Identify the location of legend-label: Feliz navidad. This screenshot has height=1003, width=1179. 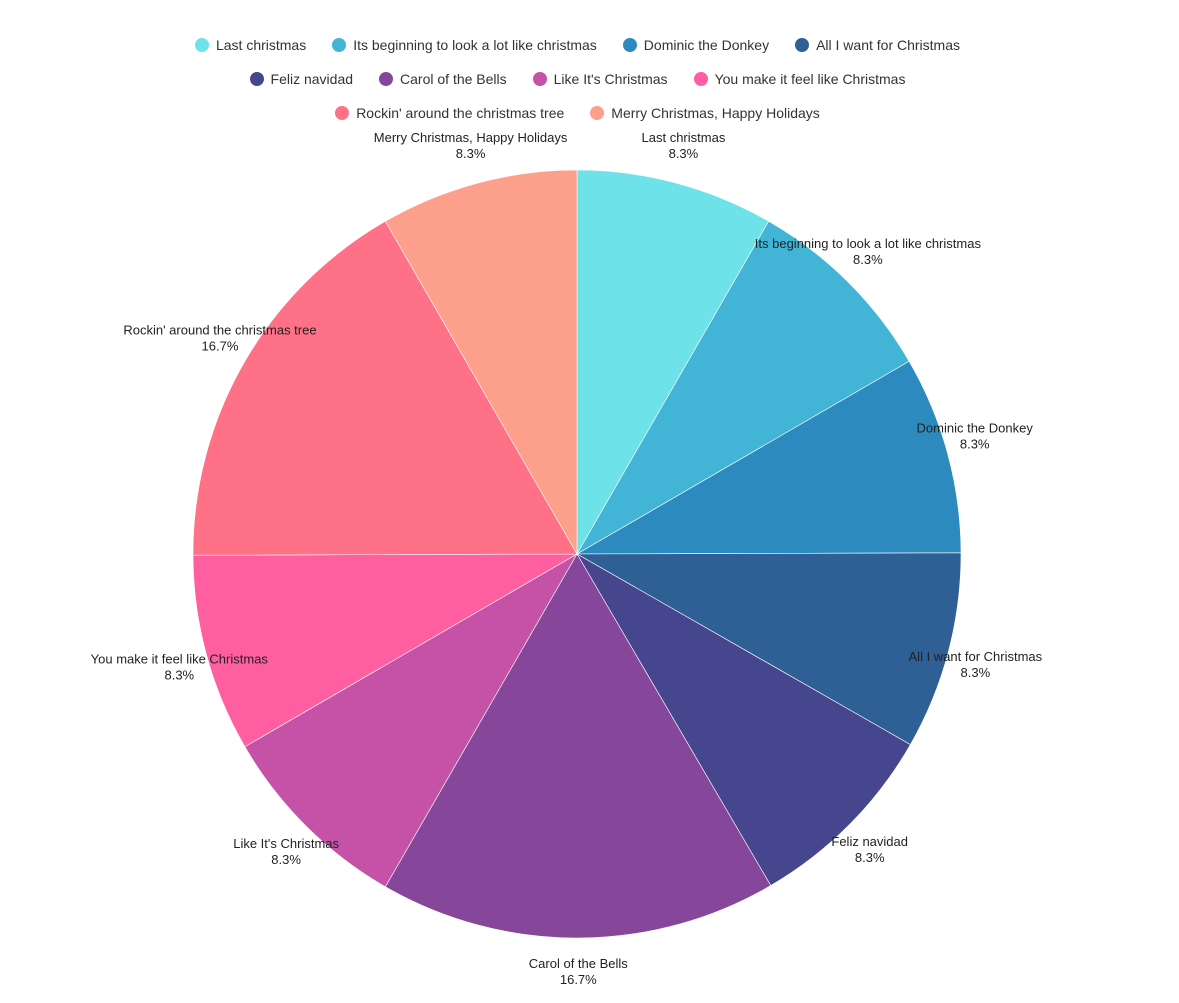
(312, 79).